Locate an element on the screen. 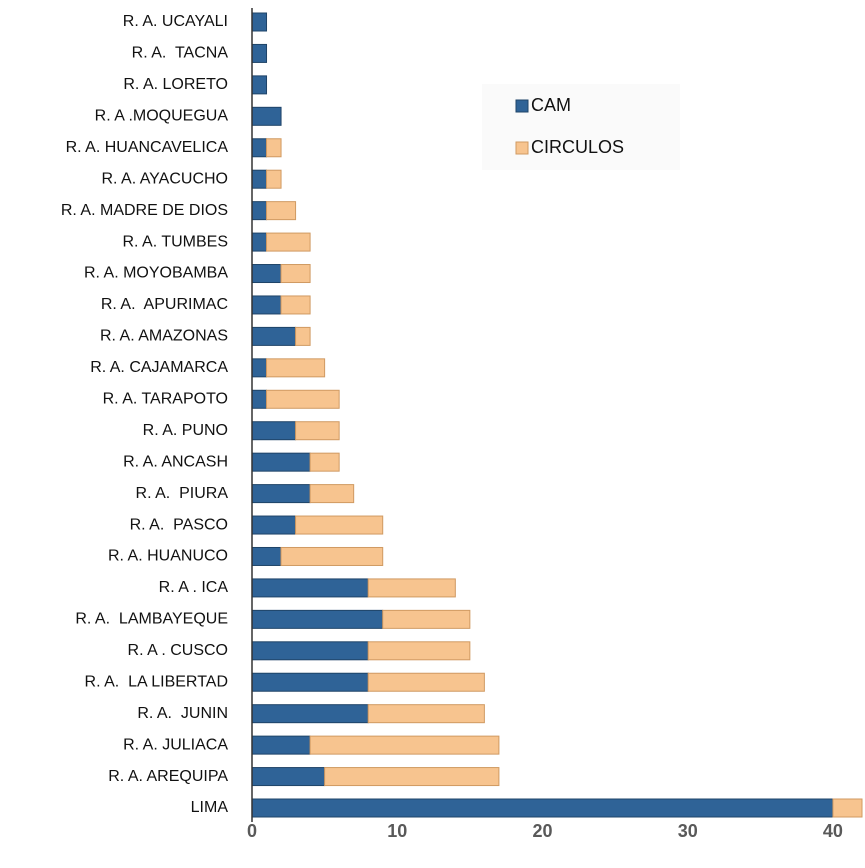 The image size is (865, 868). category-label: R. A. PASCO is located at coordinates (179, 524).